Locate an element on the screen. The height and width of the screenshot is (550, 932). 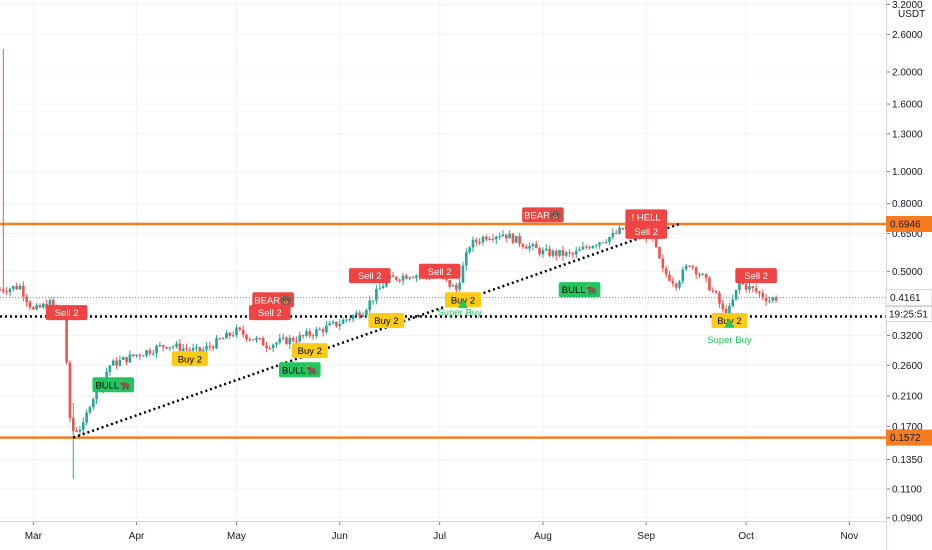
super-buy-triangle is located at coordinates (729, 323).